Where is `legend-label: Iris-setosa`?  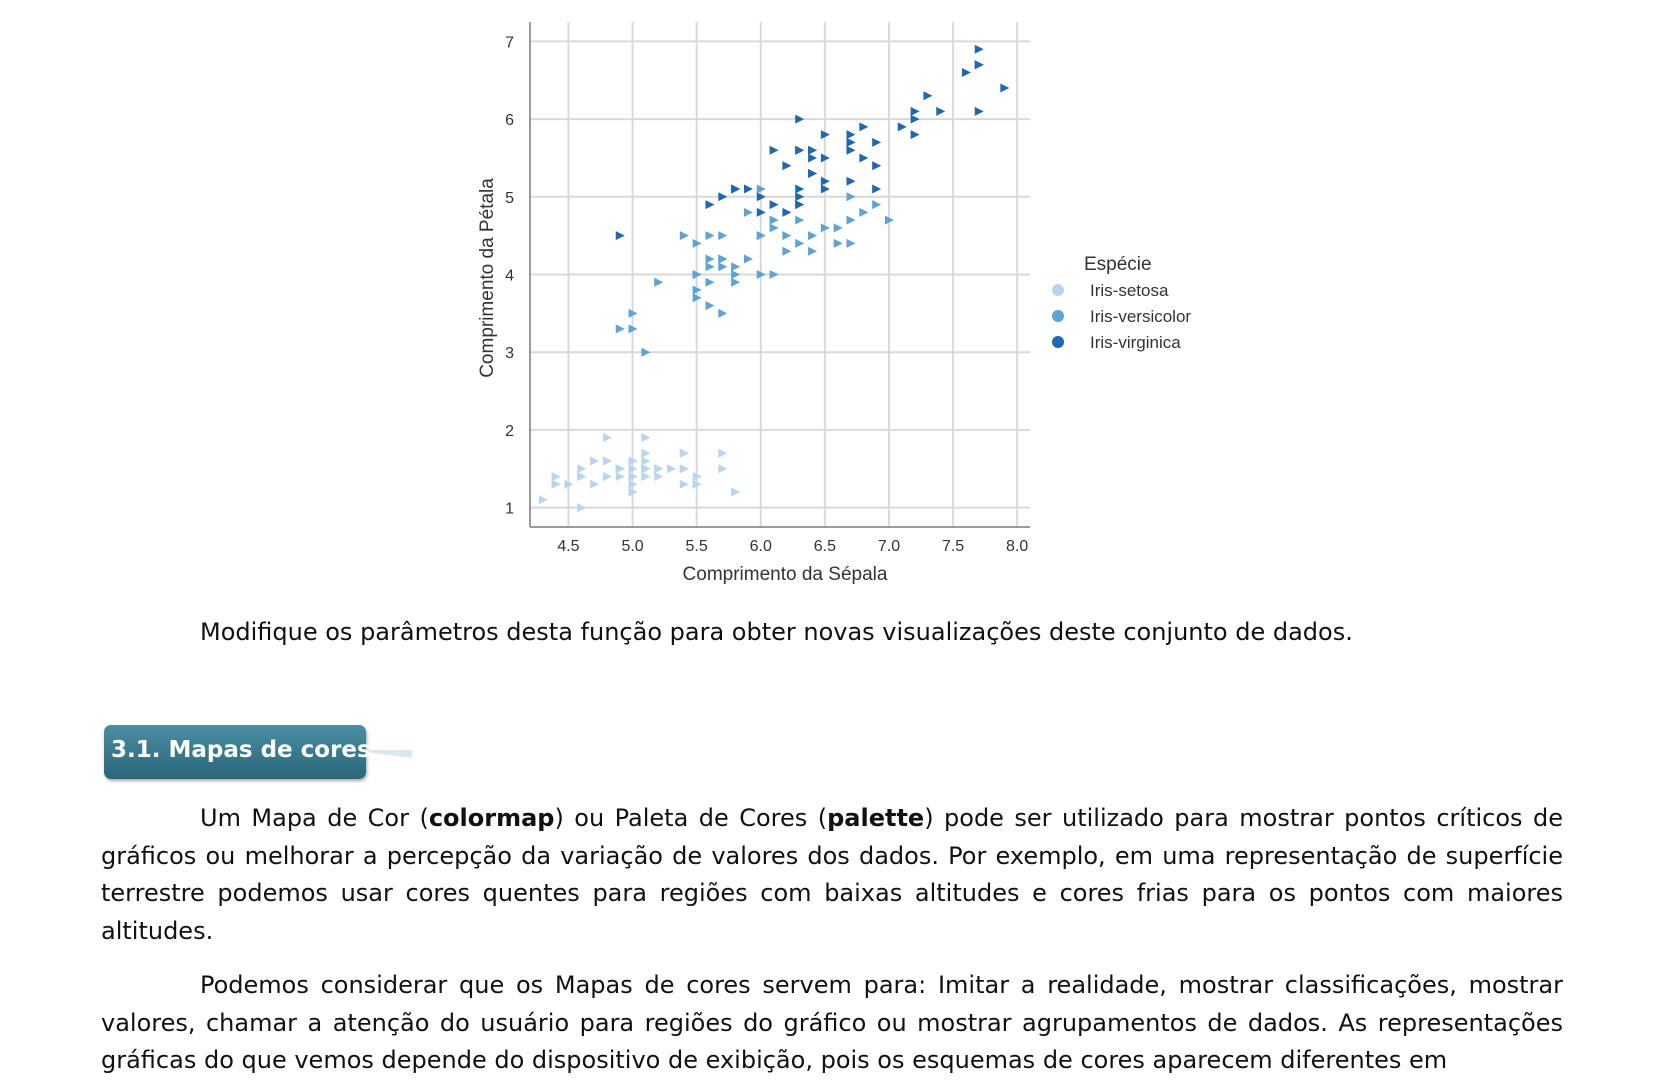
legend-label: Iris-setosa is located at coordinates (1129, 290).